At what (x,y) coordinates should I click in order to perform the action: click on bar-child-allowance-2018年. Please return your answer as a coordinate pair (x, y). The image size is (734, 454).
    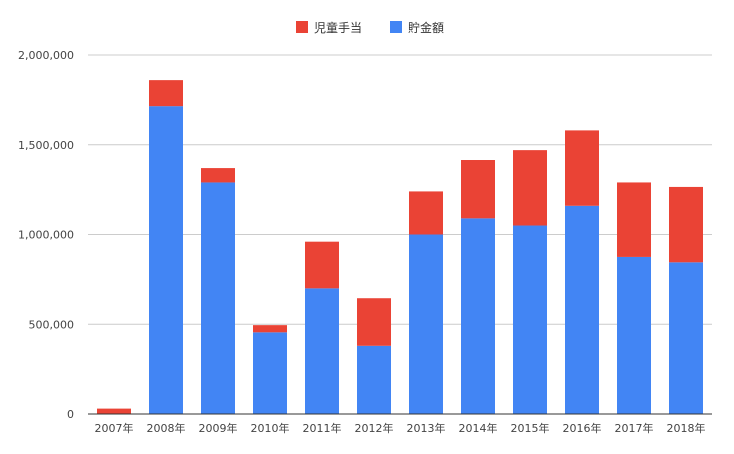
    Looking at the image, I should click on (686, 224).